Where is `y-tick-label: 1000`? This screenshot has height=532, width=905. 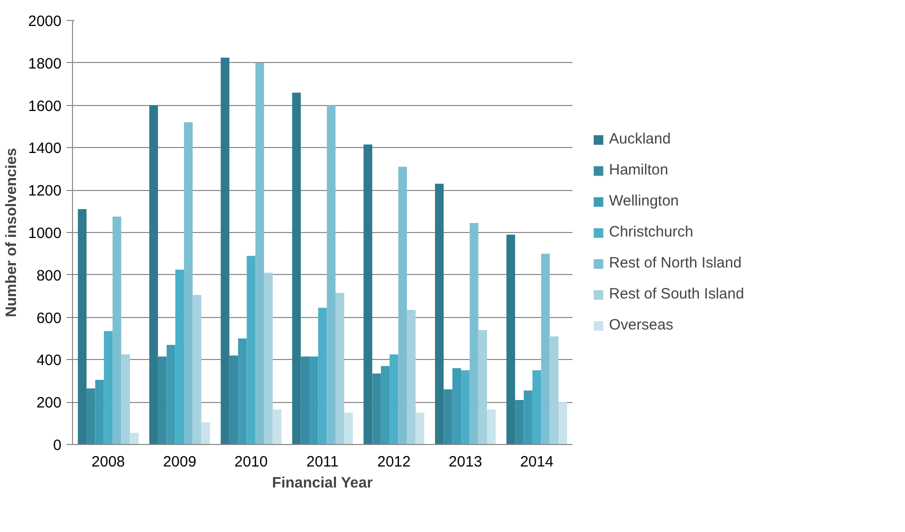
y-tick-label: 1000 is located at coordinates (45, 233).